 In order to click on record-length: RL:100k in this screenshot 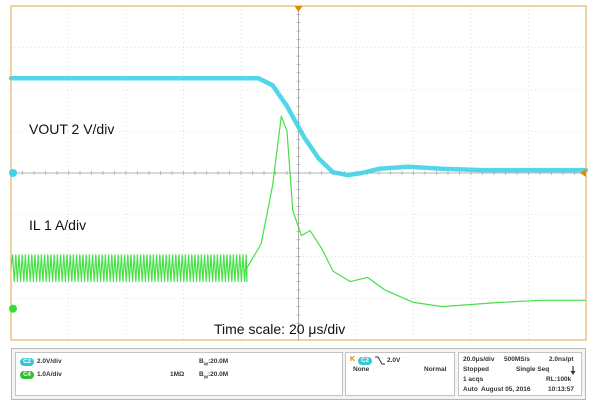, I will do `click(559, 379)`.